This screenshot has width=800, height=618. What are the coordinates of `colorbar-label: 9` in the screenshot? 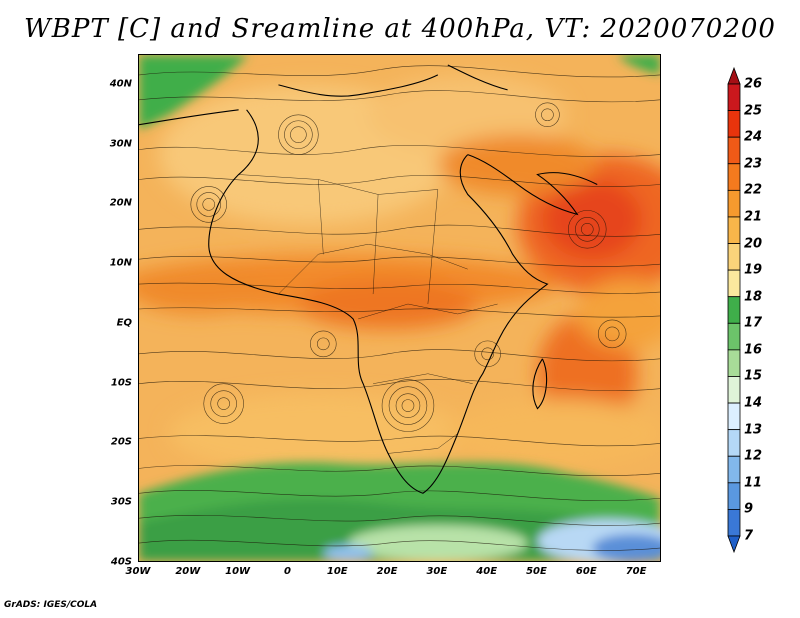 It's located at (749, 509).